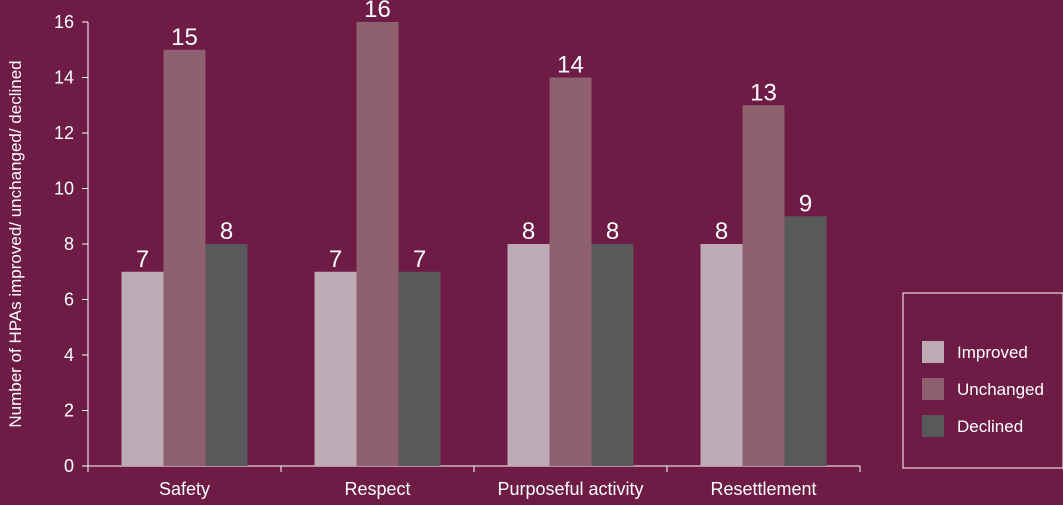 This screenshot has height=505, width=1063. Describe the element at coordinates (570, 65) in the screenshot. I see `bar-value-label: 14` at that location.